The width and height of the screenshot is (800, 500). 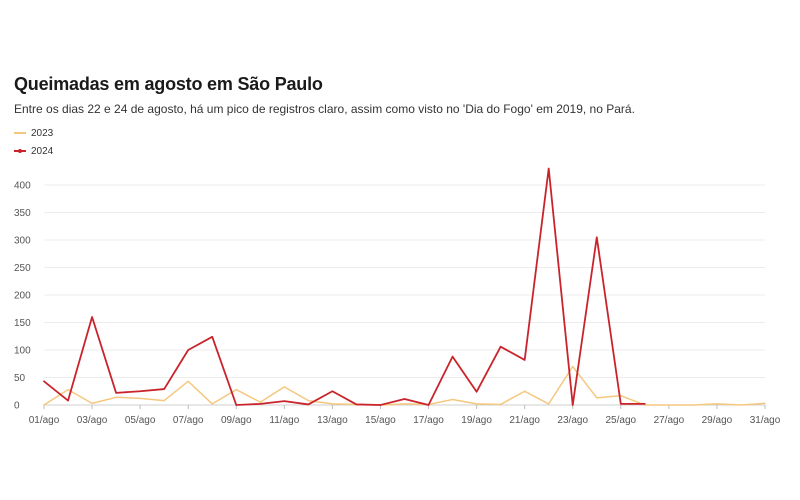 What do you see at coordinates (669, 420) in the screenshot?
I see `x-tick-label: 27/ago` at bounding box center [669, 420].